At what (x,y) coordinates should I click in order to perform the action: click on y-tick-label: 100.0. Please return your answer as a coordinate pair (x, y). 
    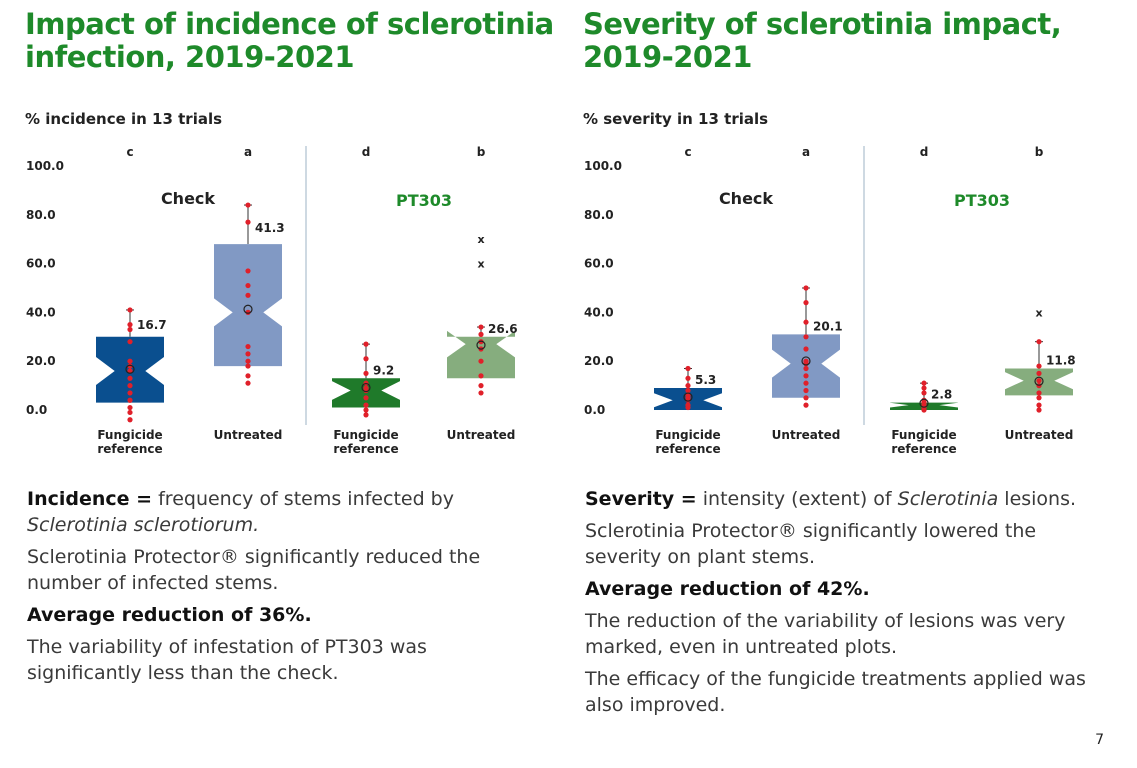
    Looking at the image, I should click on (603, 166).